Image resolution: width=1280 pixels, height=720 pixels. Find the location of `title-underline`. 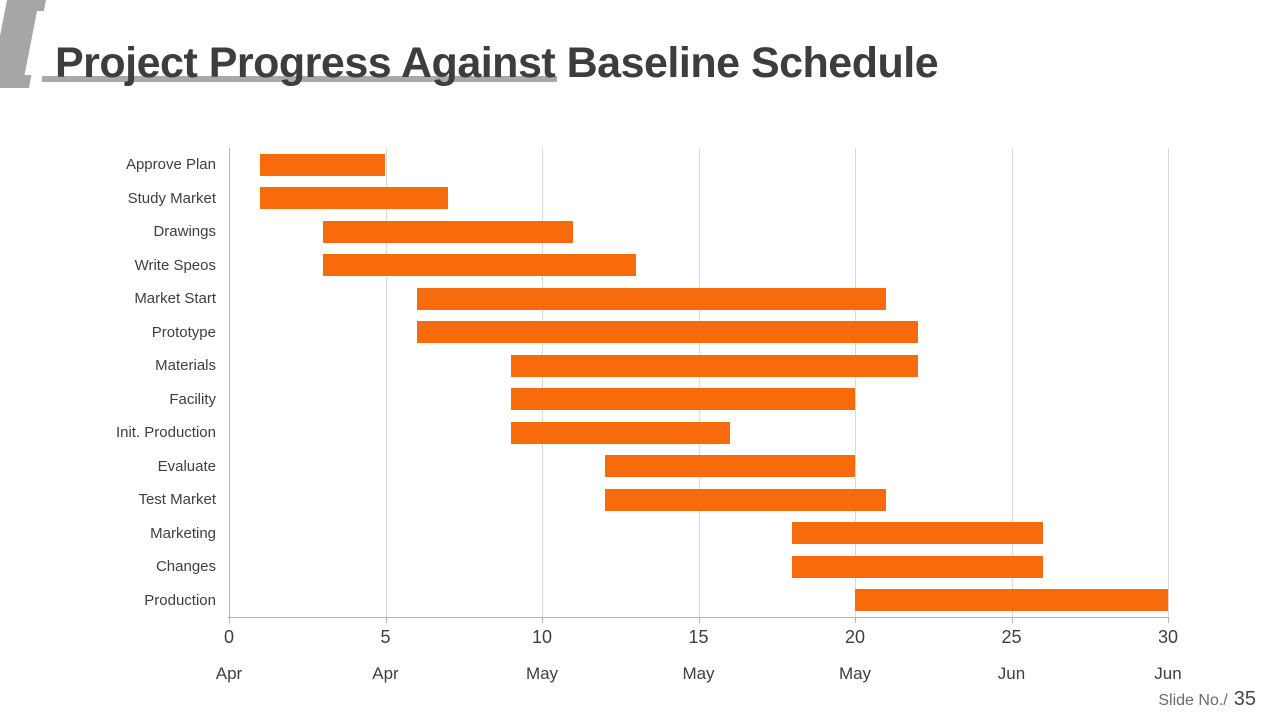

title-underline is located at coordinates (299, 79).